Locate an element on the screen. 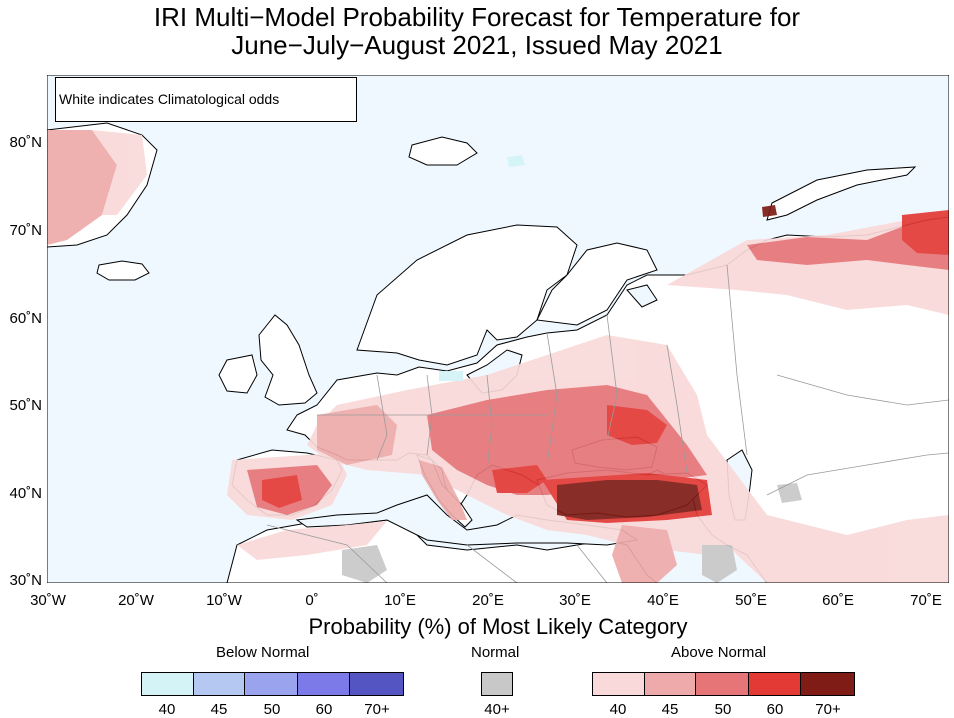 Image resolution: width=954 pixels, height=718 pixels. climatology-note-box: White indicates Climatological odds is located at coordinates (206, 99).